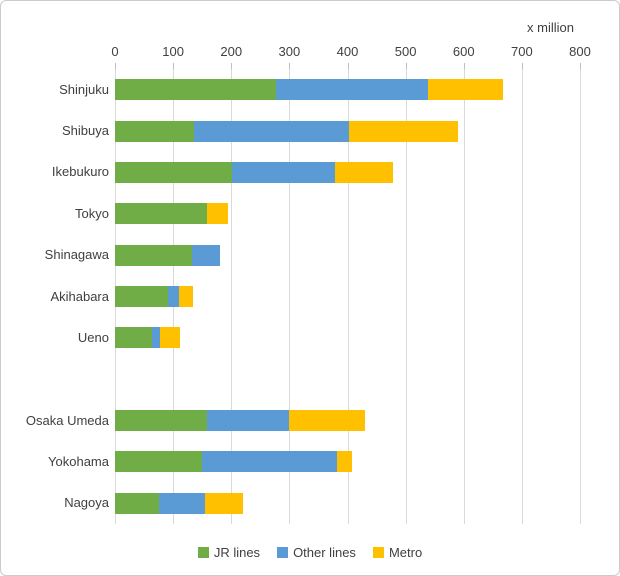 The height and width of the screenshot is (576, 620). What do you see at coordinates (283, 552) in the screenshot?
I see `legend-swatch-other-lines` at bounding box center [283, 552].